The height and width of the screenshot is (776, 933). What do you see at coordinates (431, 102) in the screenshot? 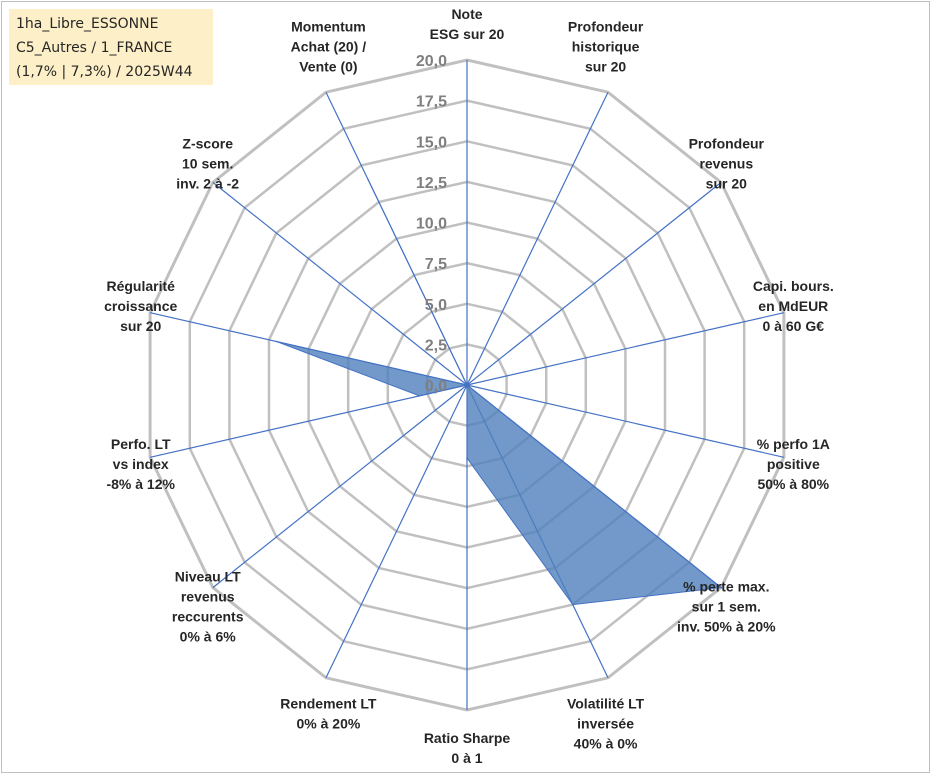
I see `tick-label: 17,5` at bounding box center [431, 102].